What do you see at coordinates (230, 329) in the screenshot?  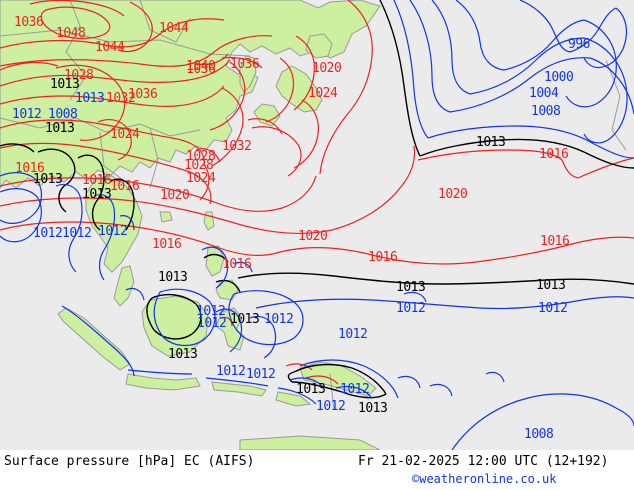 I see `sulawesi` at bounding box center [230, 329].